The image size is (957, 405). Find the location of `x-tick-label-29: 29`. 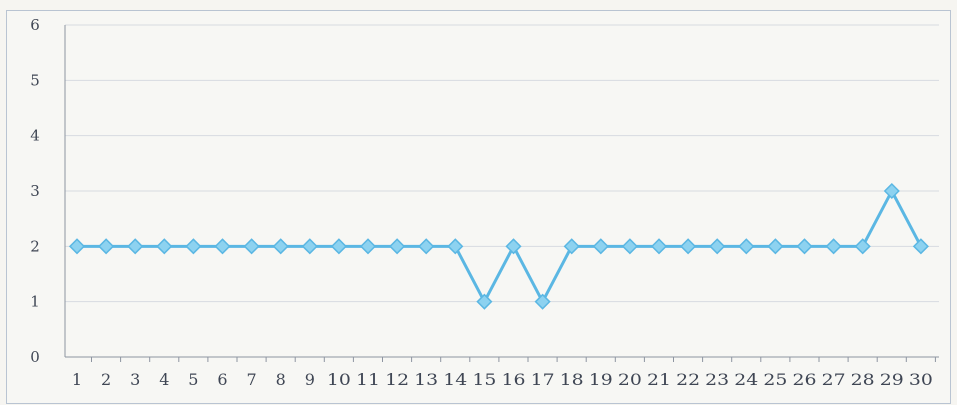

x-tick-label-29: 29 is located at coordinates (892, 379).